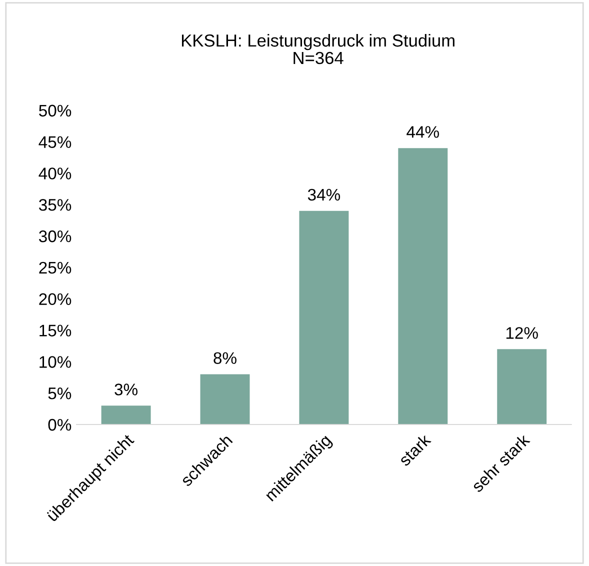  I want to click on y-tick-label: 25%, so click(55, 268).